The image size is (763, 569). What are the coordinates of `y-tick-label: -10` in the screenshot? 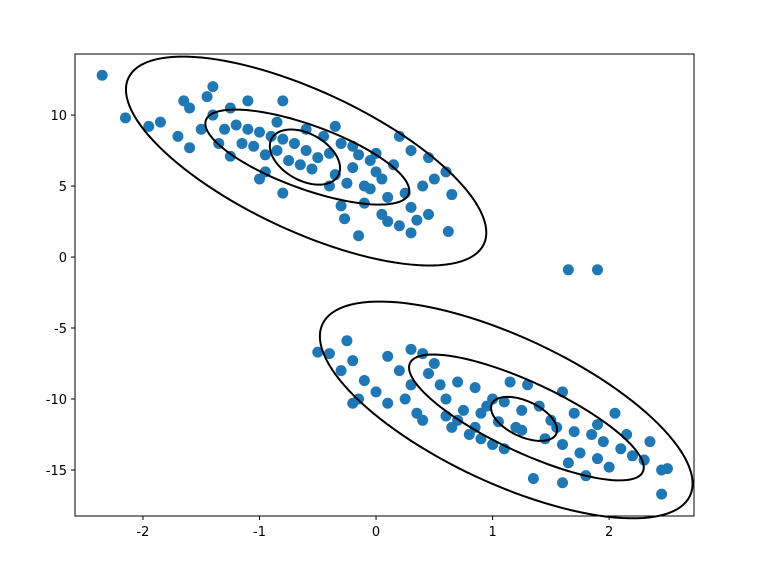 It's located at (56, 400).